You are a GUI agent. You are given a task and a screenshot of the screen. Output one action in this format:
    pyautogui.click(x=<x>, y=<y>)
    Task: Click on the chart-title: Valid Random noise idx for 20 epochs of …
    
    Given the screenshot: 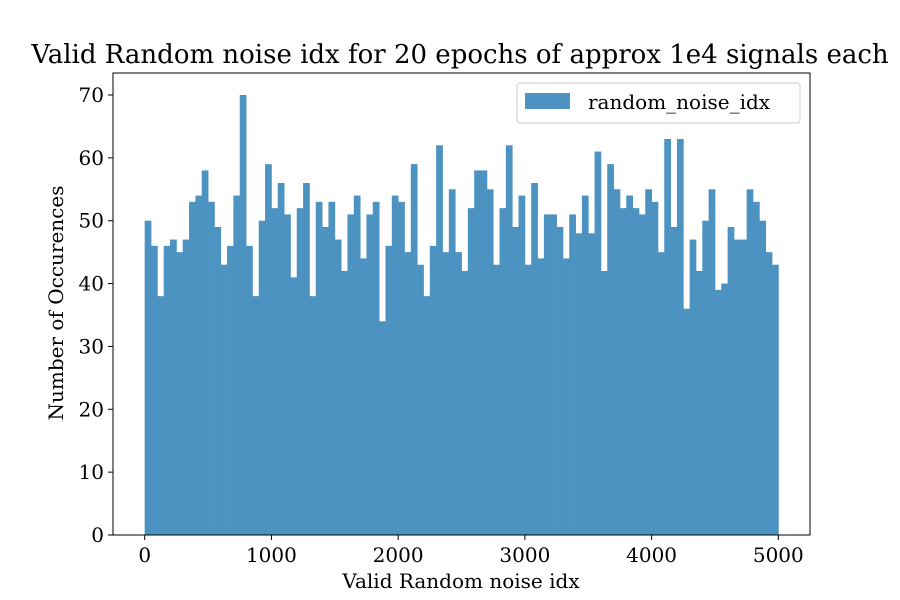 What is the action you would take?
    pyautogui.click(x=459, y=55)
    